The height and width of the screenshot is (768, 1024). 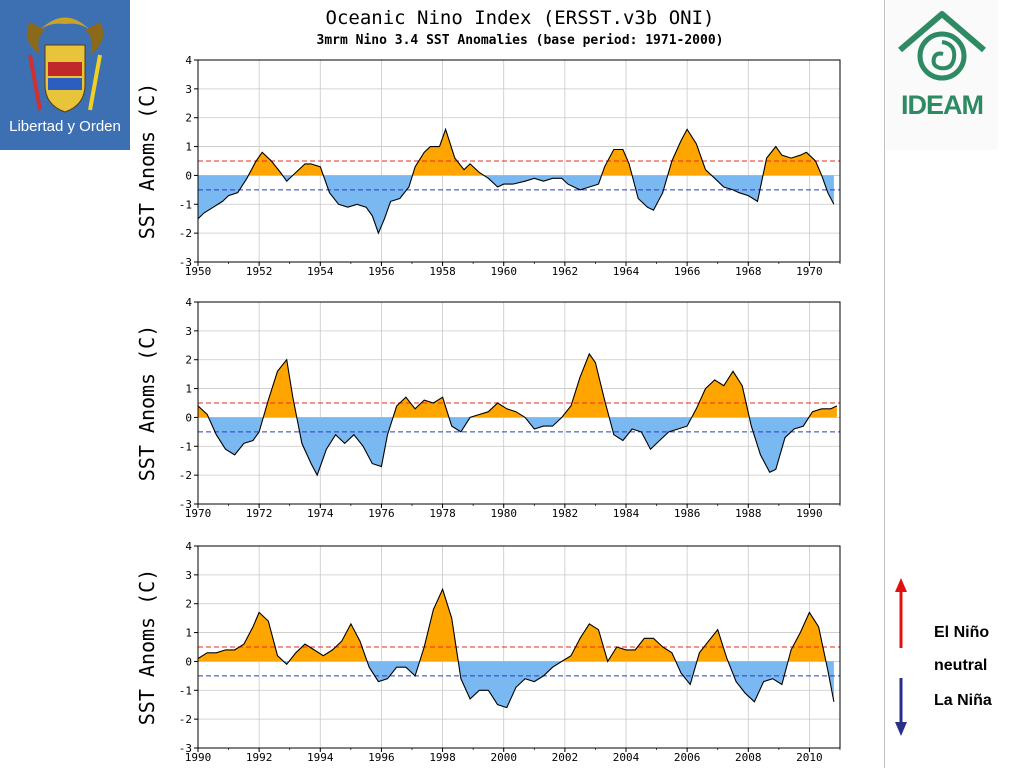 What do you see at coordinates (901, 613) in the screenshot?
I see `el-nino-arrow-icon` at bounding box center [901, 613].